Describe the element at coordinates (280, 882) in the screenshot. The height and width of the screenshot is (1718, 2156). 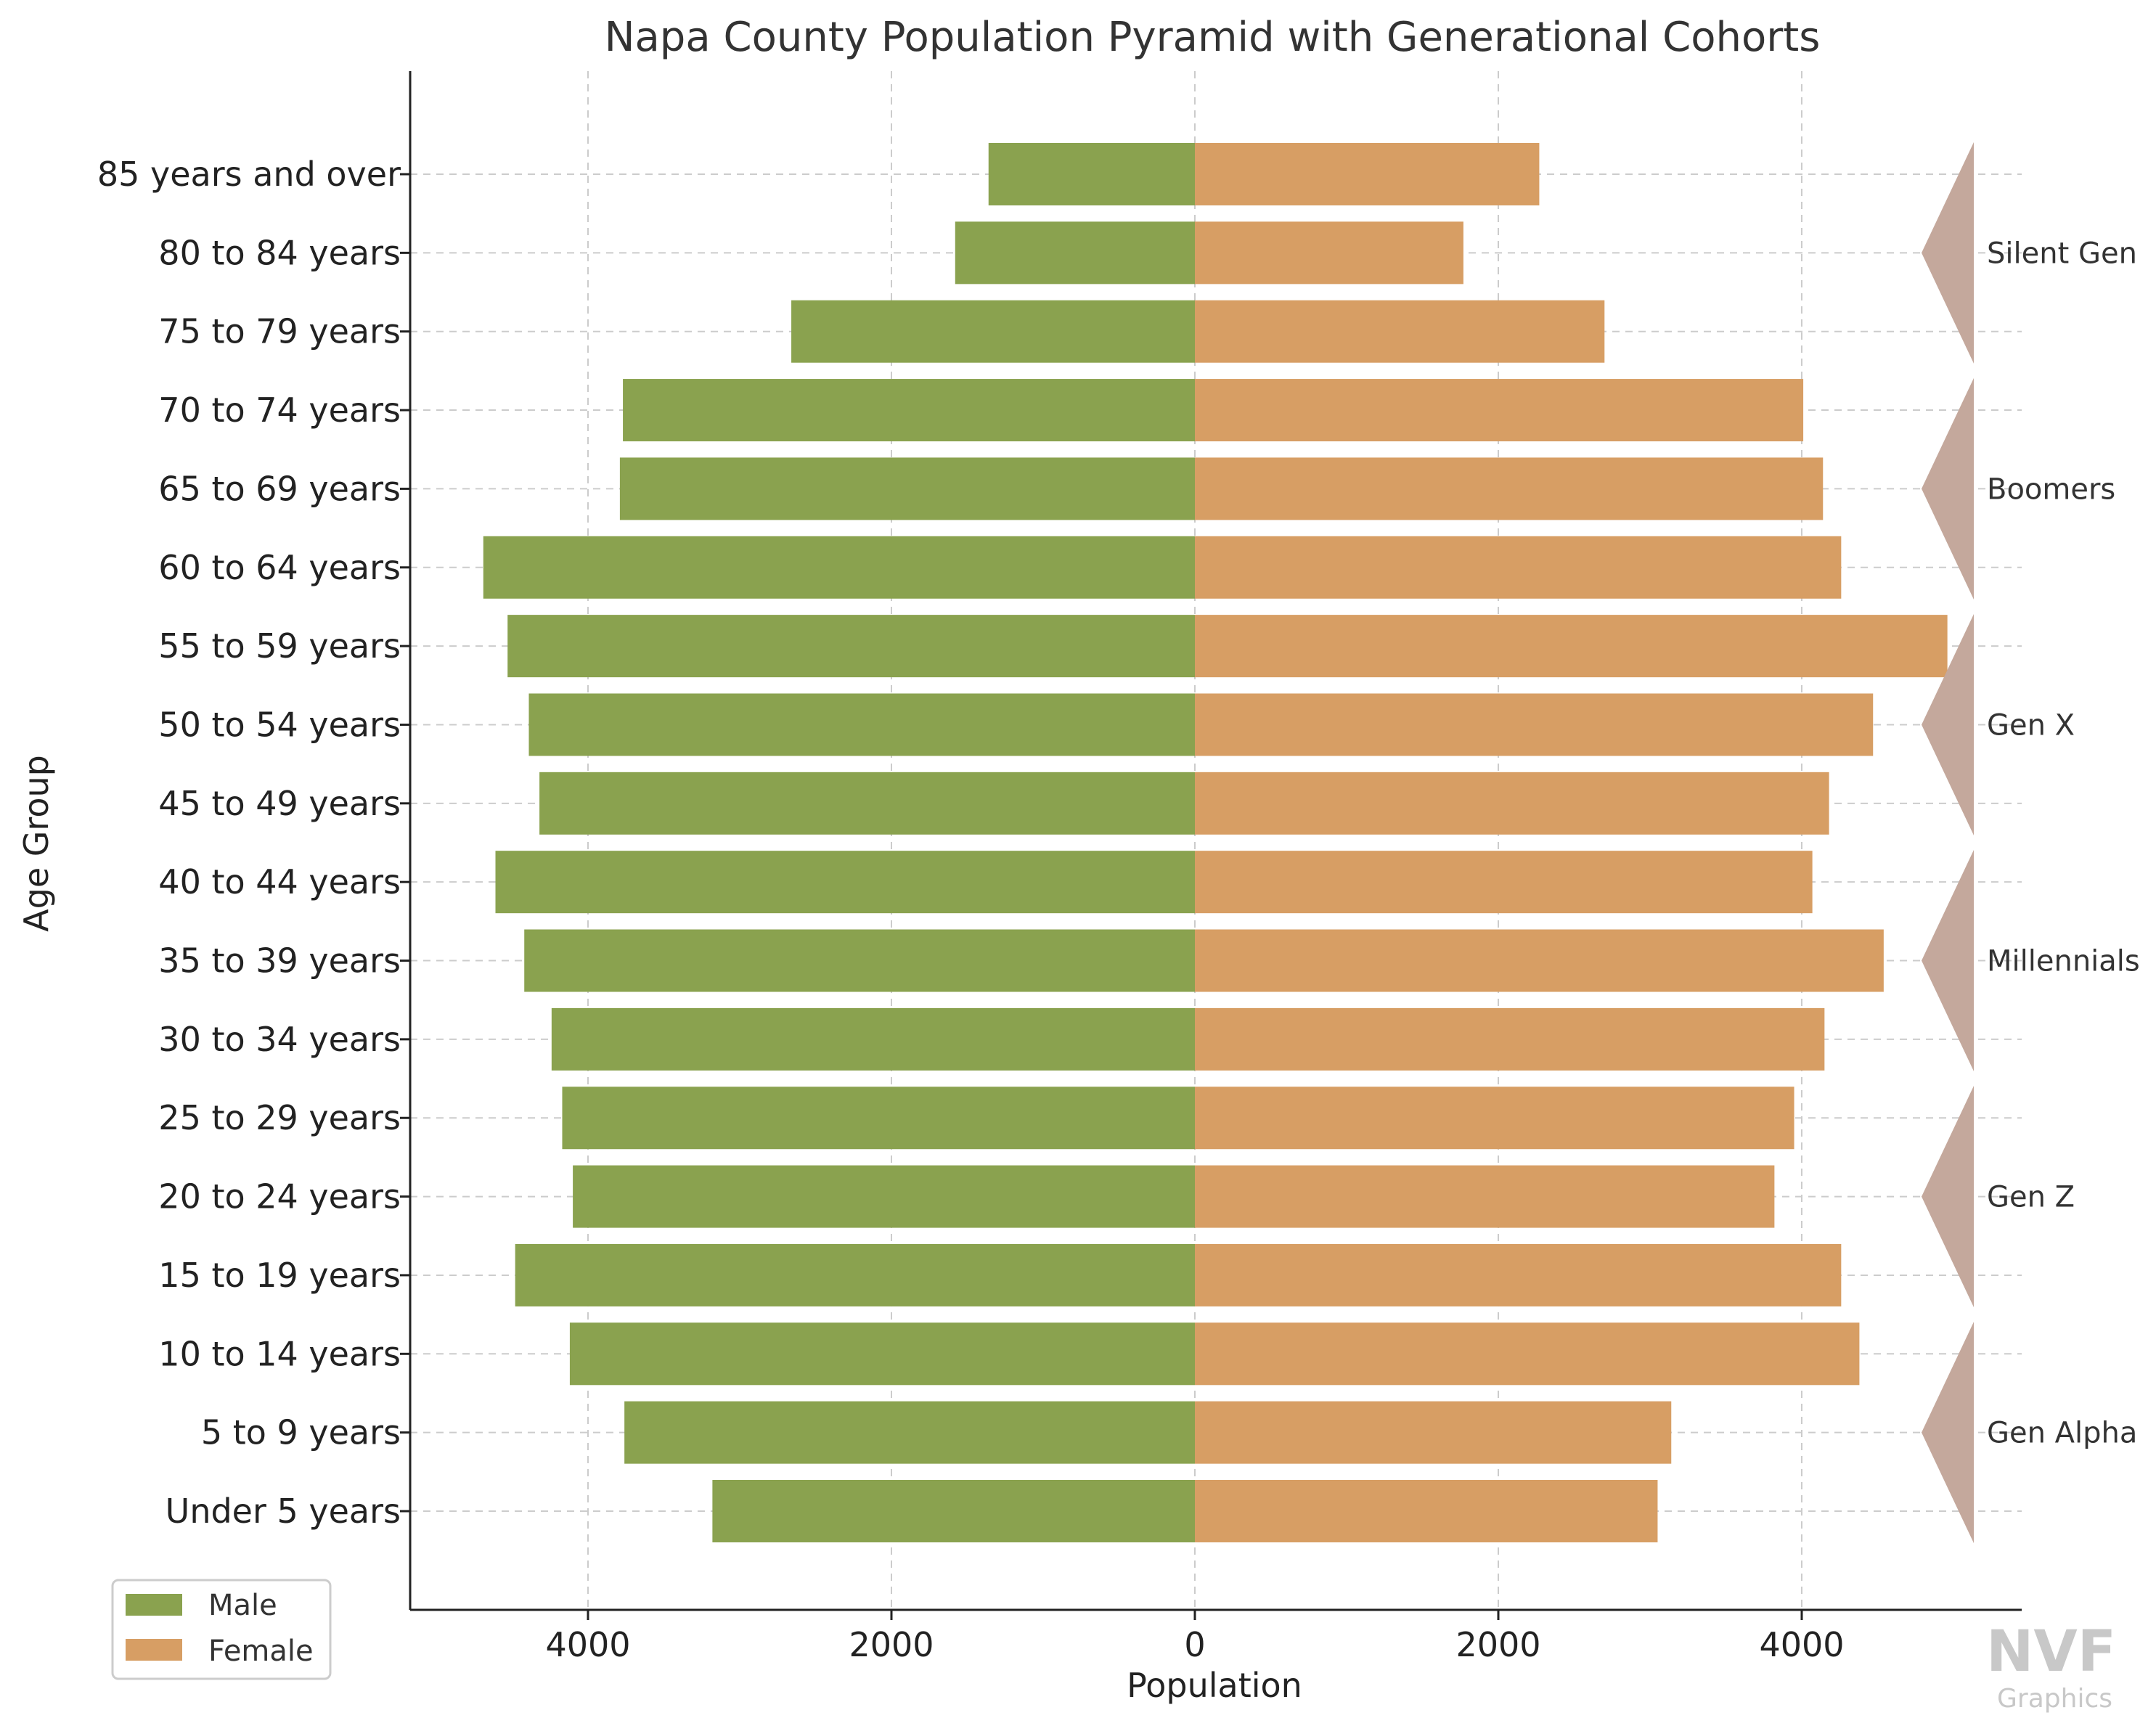
I see `y-tick-label-8: 40 to 44 years` at that location.